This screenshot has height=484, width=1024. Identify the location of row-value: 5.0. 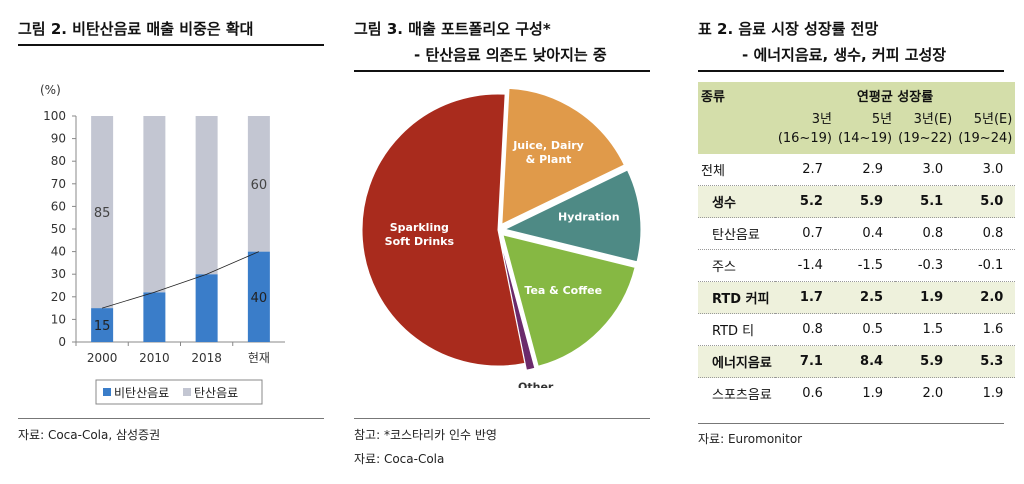
(985, 201).